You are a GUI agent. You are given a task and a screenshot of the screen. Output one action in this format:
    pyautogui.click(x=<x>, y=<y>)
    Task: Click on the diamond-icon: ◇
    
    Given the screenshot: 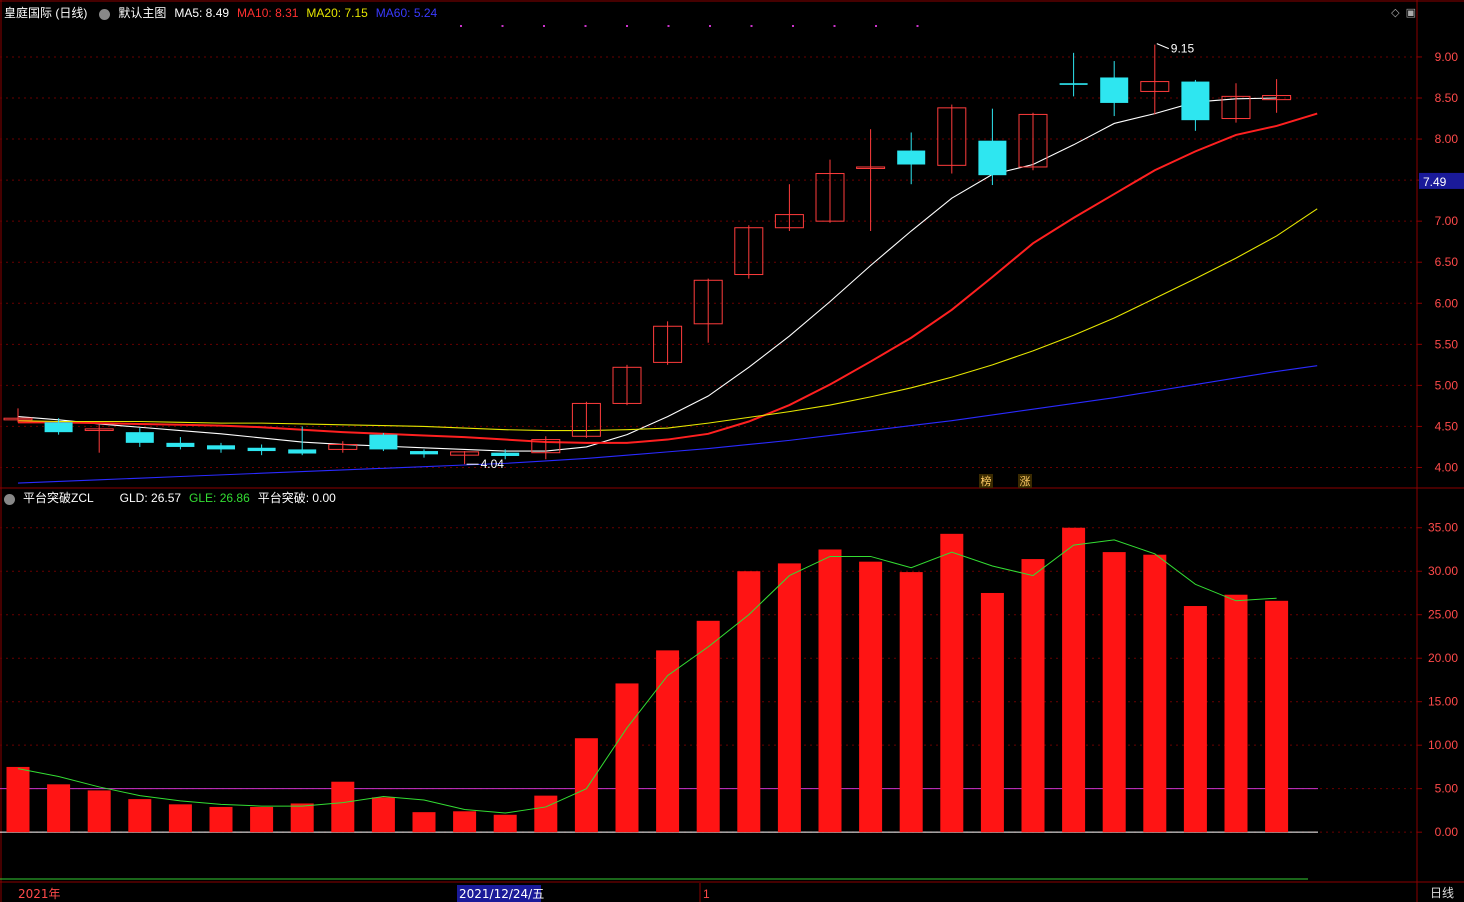 What is the action you would take?
    pyautogui.click(x=1395, y=13)
    